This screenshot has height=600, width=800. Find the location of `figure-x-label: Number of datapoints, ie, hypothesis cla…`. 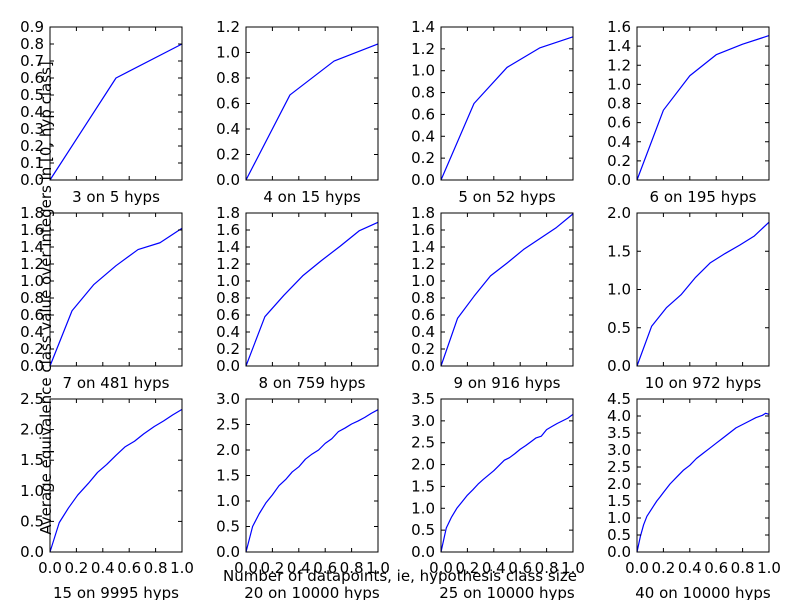

figure-x-label: Number of datapoints, ie, hypothesis cla… is located at coordinates (400, 576).